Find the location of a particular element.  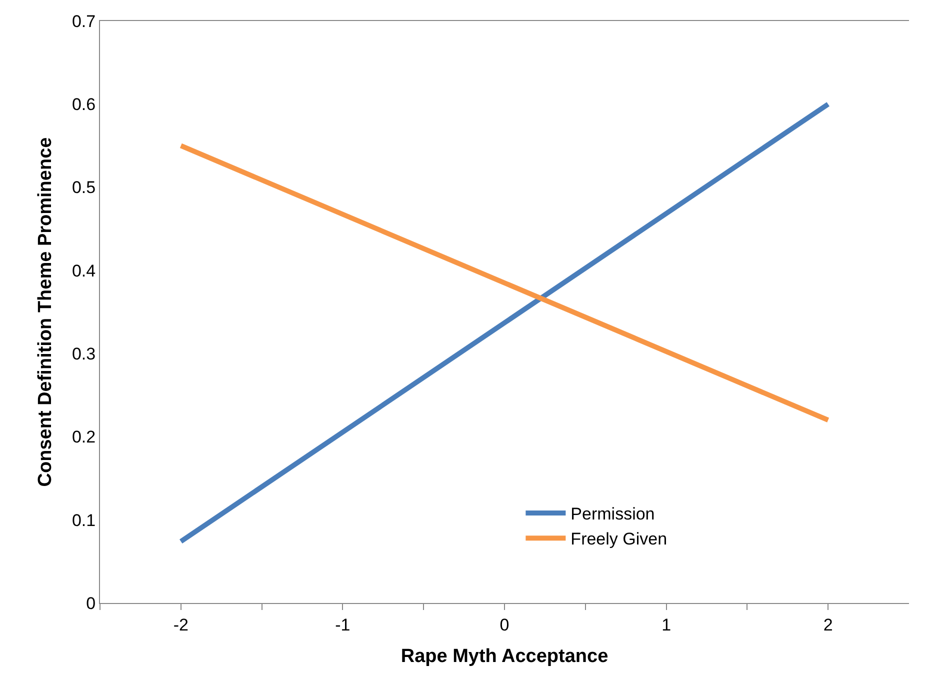

x-tick-label: 1 is located at coordinates (667, 624).